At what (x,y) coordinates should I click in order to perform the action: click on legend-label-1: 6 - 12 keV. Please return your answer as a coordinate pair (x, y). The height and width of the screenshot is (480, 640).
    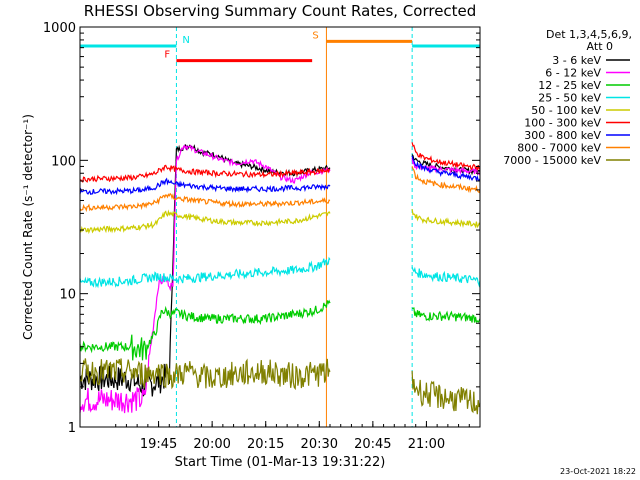
    Looking at the image, I should click on (573, 73).